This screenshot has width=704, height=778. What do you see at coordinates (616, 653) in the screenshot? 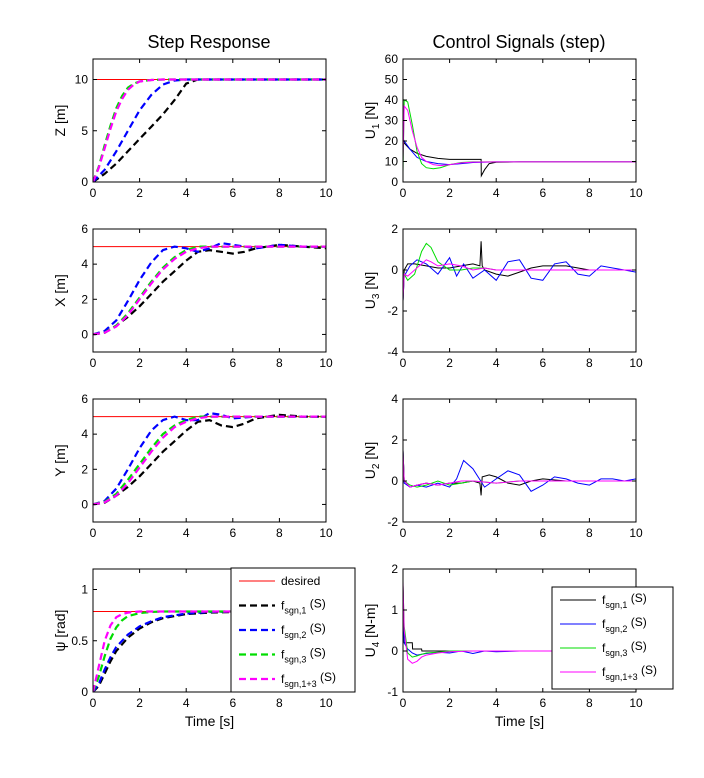
I see `legend-label-sub: sgn,3` at bounding box center [616, 653].